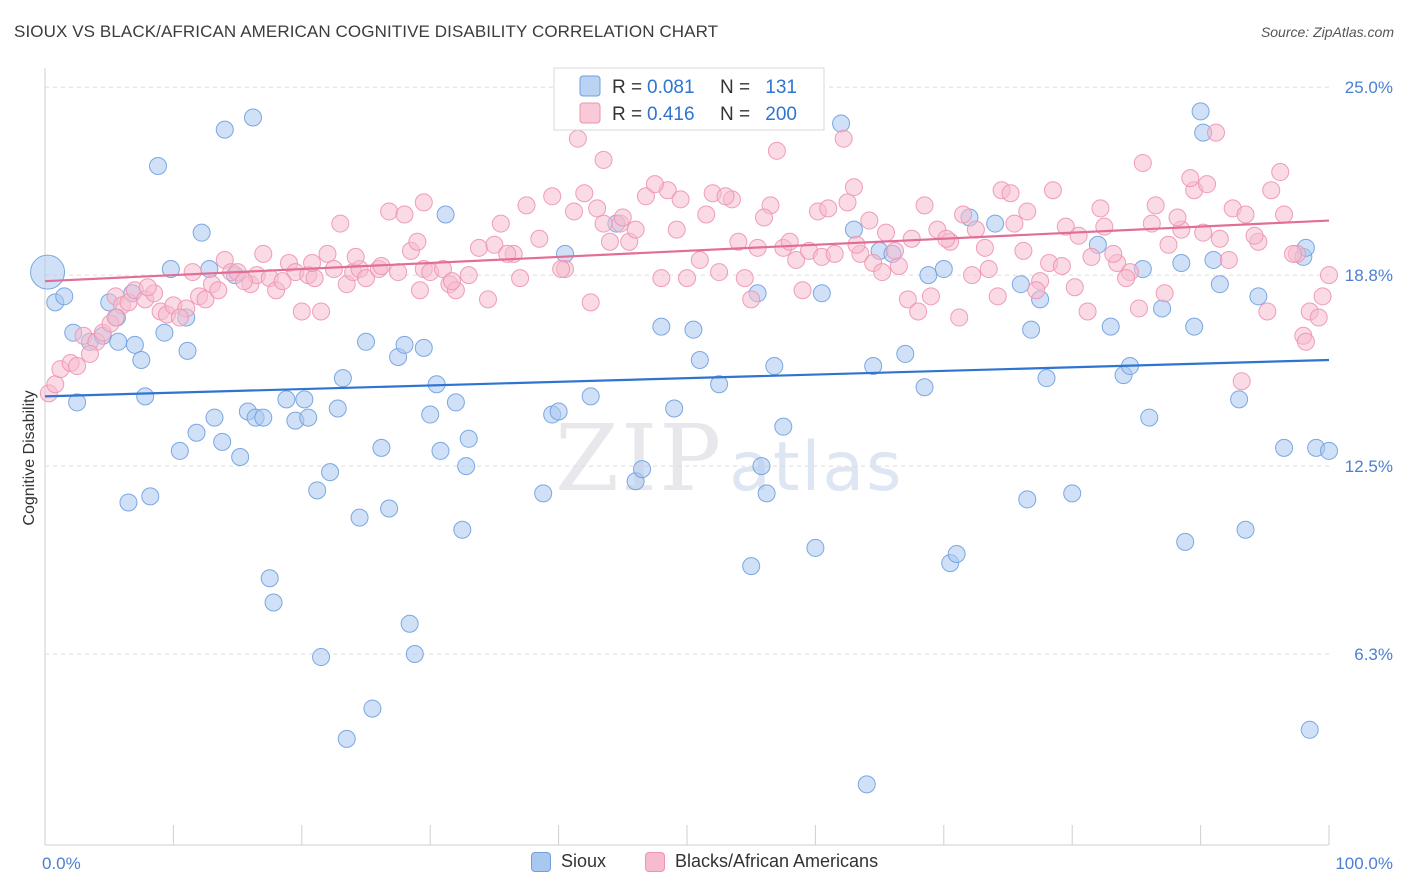  I want to click on legend-item-sioux: Sioux, so click(568, 861).